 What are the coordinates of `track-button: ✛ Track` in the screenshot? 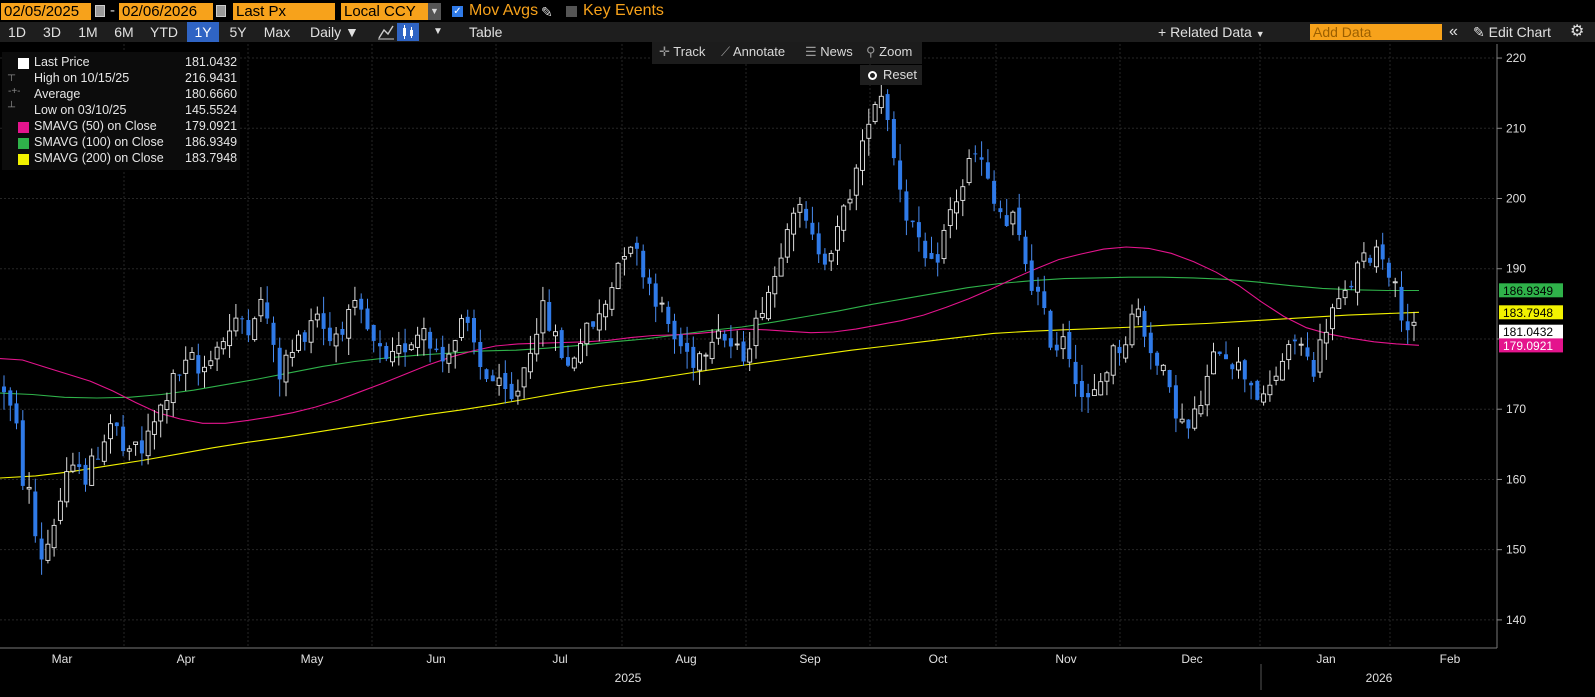 It's located at (682, 52).